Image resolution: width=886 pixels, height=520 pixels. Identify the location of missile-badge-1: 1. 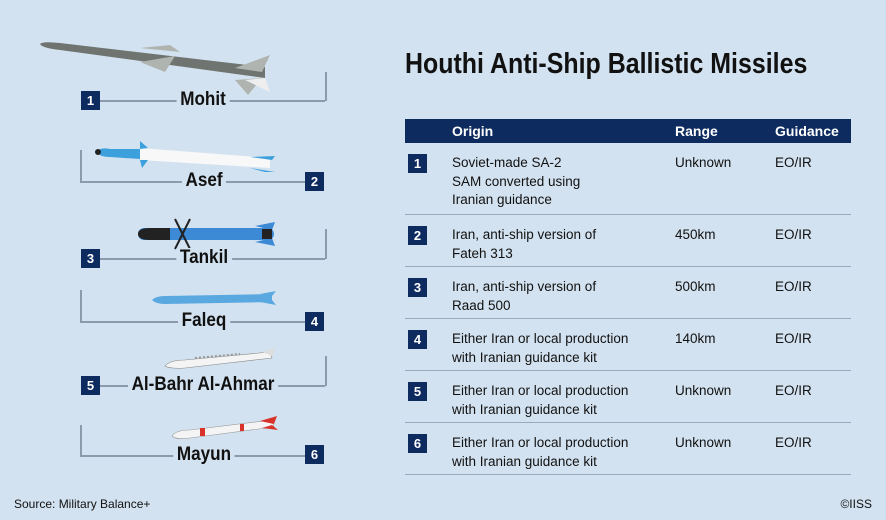
(90, 100).